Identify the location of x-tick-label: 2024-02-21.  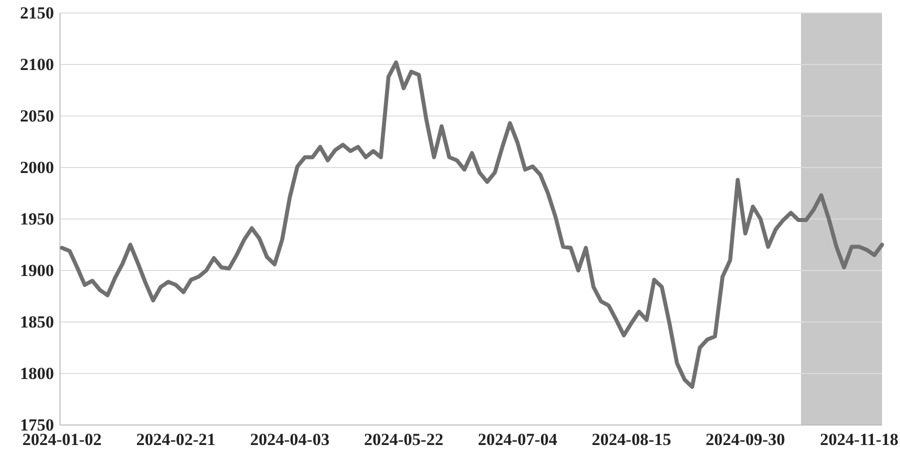
(176, 440).